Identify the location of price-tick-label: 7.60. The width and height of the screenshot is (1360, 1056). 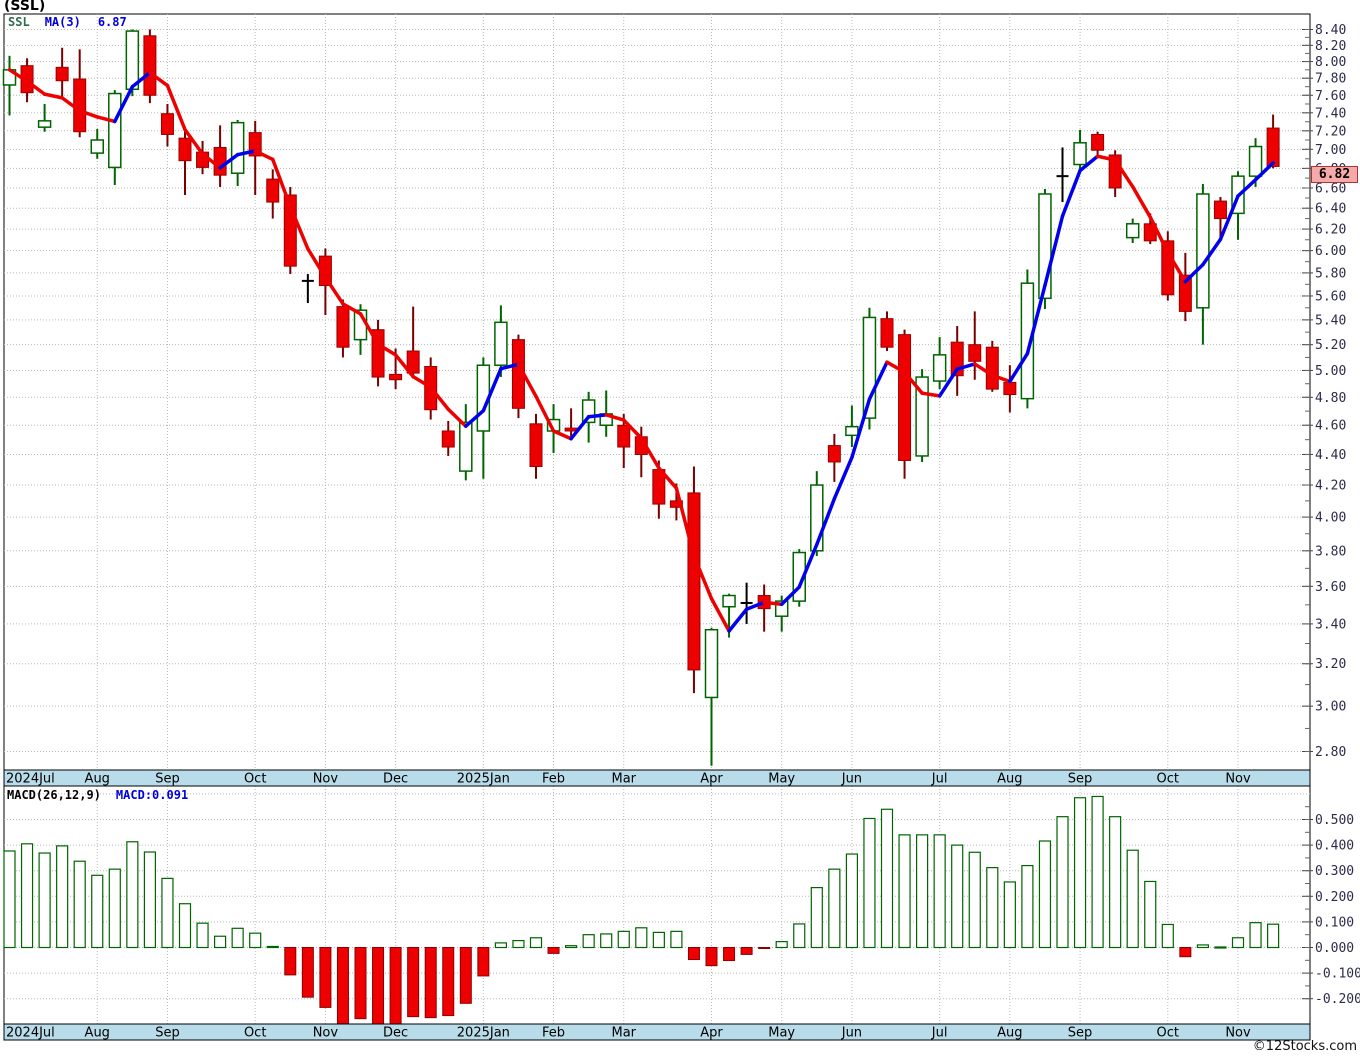
(1330, 96).